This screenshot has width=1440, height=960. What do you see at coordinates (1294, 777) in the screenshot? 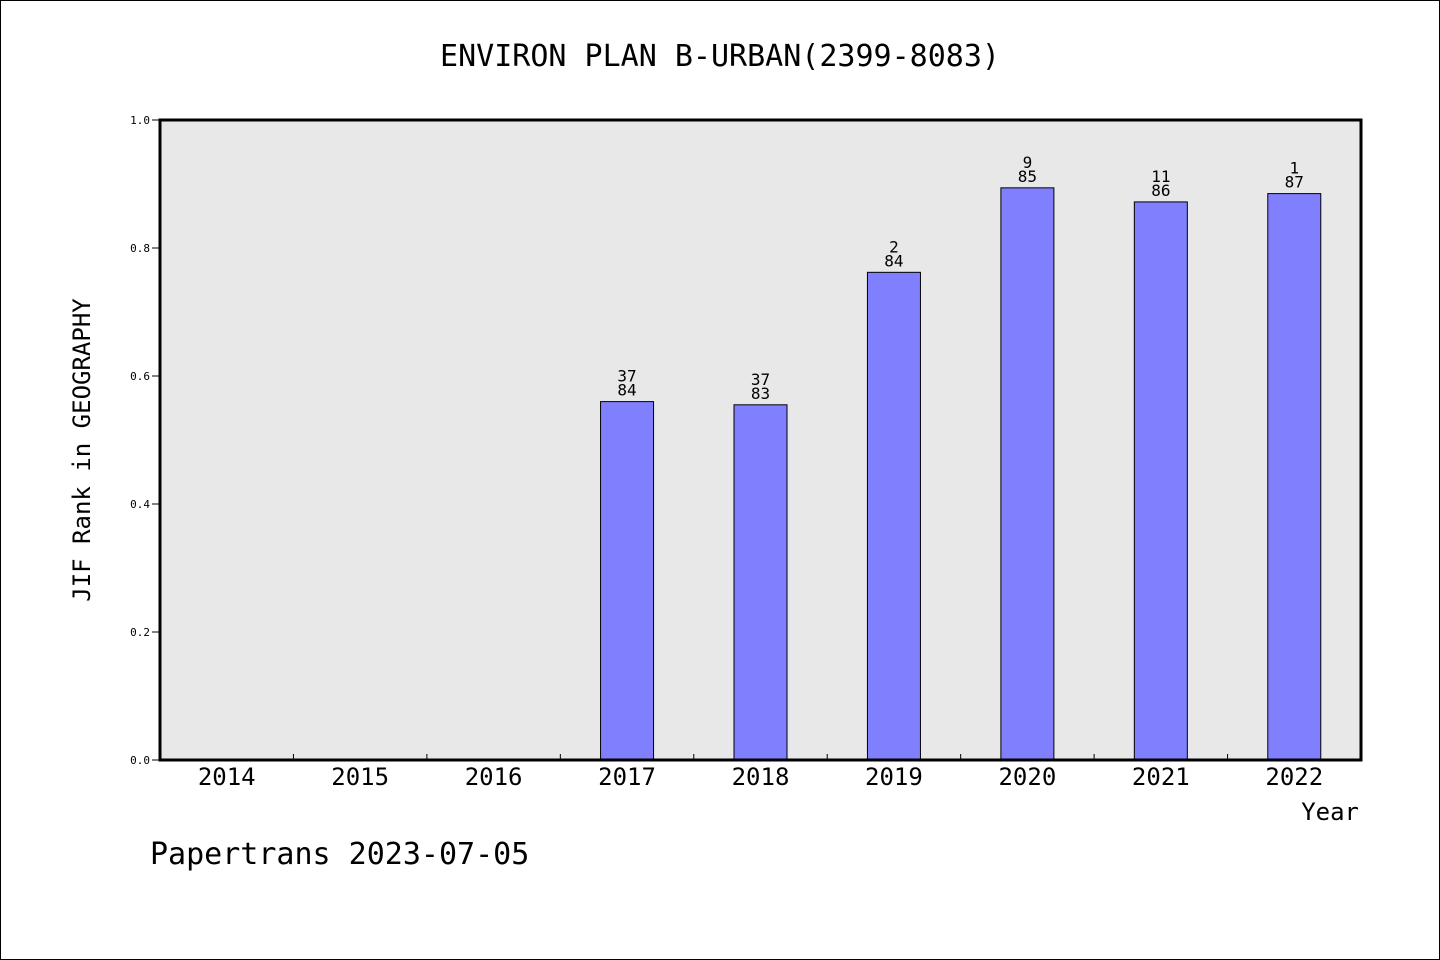
I see `x-tick-label: 2022` at bounding box center [1294, 777].